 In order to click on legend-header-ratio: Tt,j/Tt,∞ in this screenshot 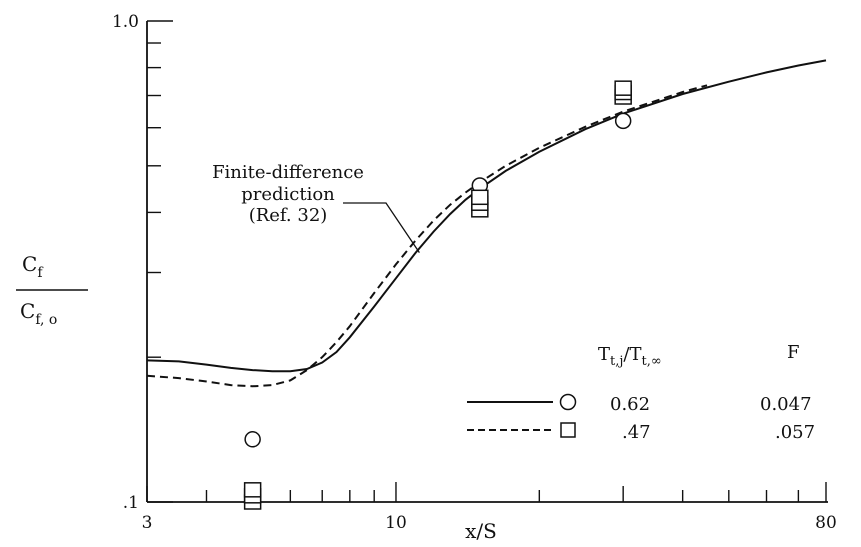, I will do `click(630, 356)`.